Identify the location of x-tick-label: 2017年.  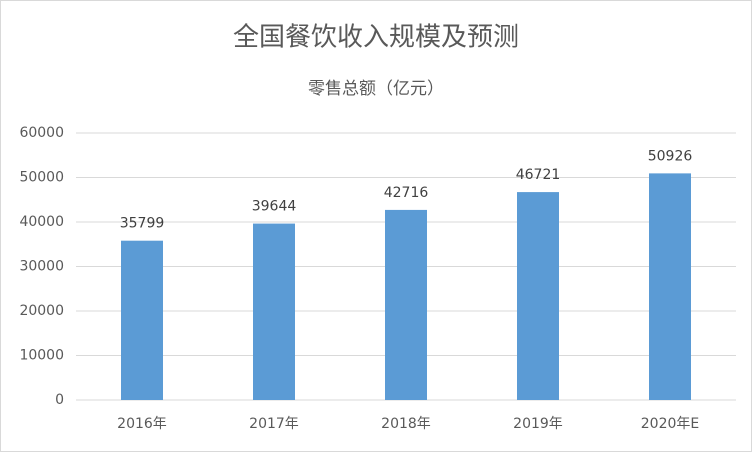
(274, 424).